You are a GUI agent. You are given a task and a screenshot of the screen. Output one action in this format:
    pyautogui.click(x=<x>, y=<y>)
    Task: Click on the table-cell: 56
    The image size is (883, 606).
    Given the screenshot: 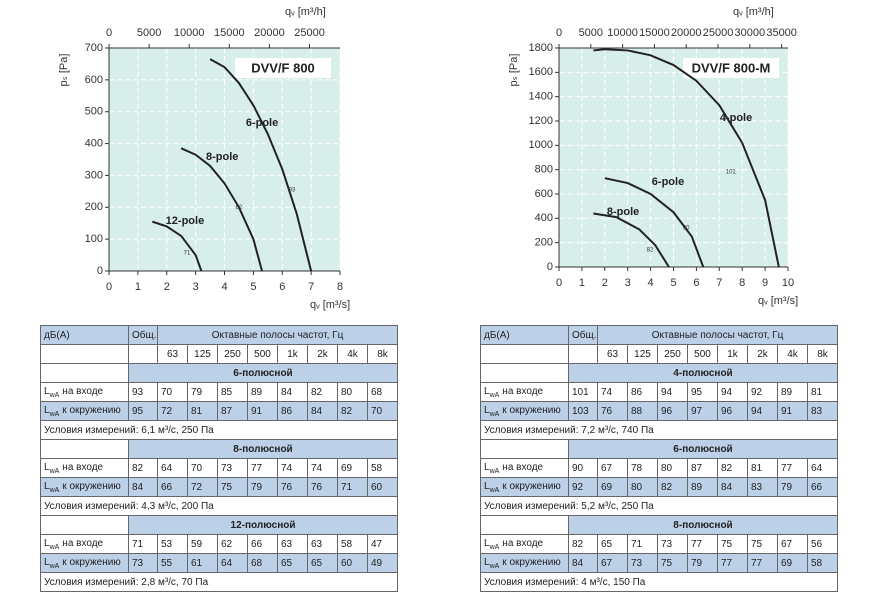 What is the action you would take?
    pyautogui.click(x=822, y=544)
    